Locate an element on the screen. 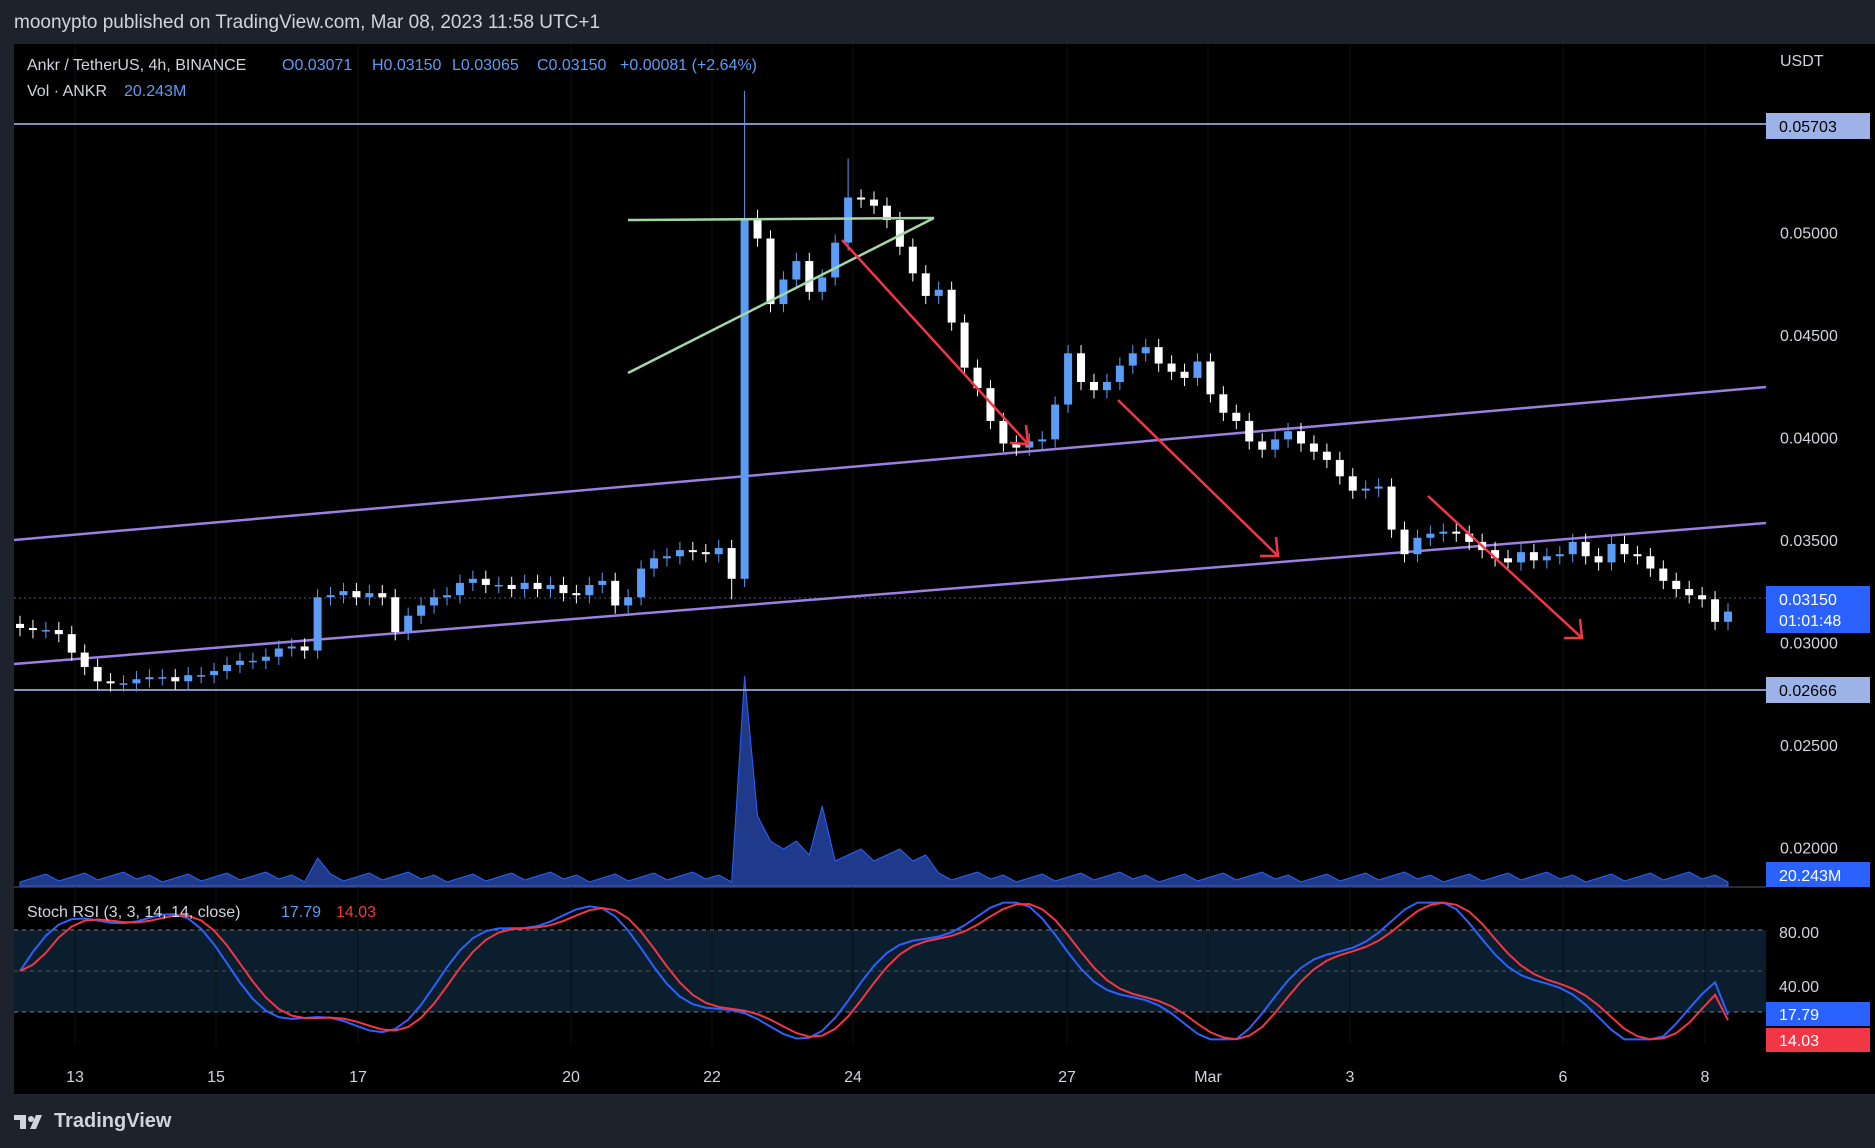 Image resolution: width=1875 pixels, height=1148 pixels. time-tick: Mar is located at coordinates (1208, 1077).